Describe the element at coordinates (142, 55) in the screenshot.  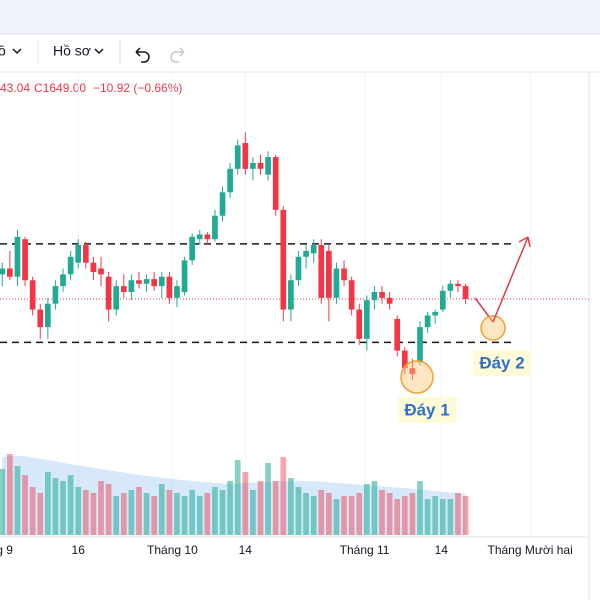
I see `undo-icon` at that location.